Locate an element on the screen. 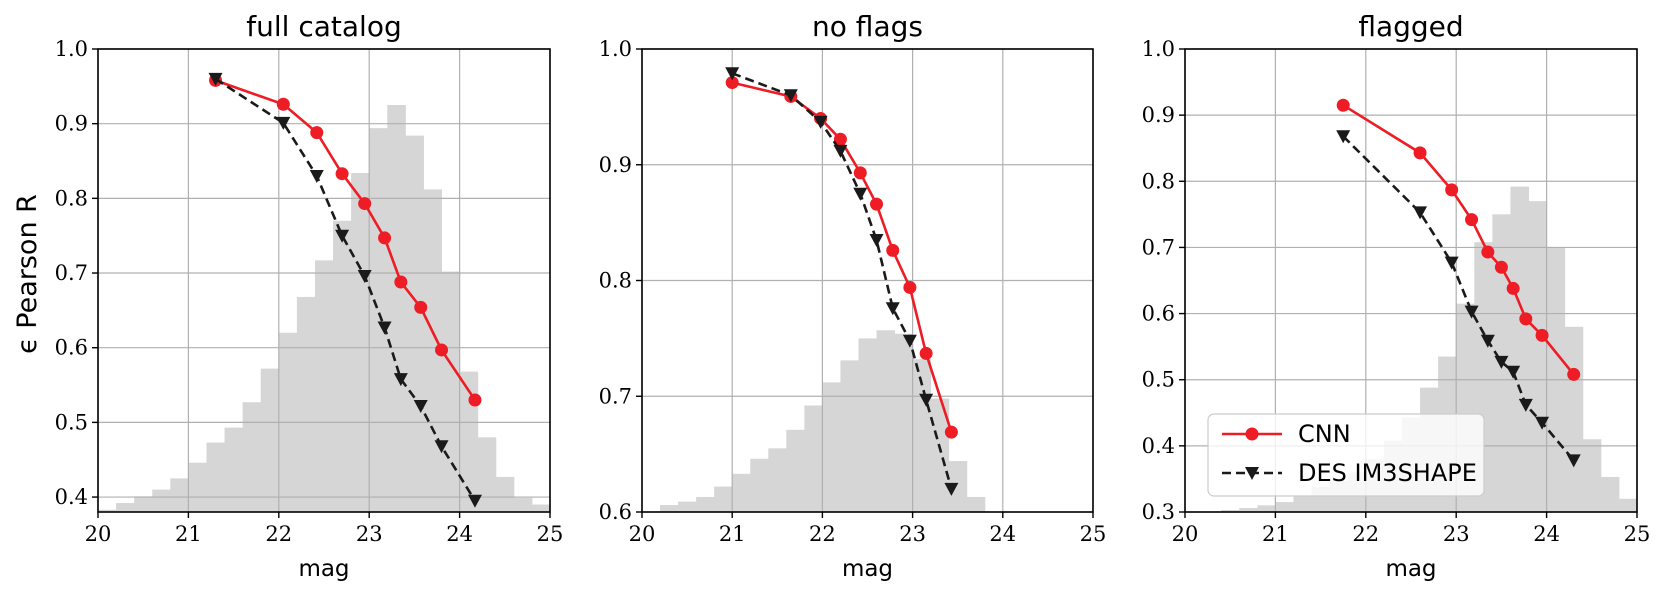 The image size is (1661, 593). y-tick-label: 0.7 is located at coordinates (615, 396).